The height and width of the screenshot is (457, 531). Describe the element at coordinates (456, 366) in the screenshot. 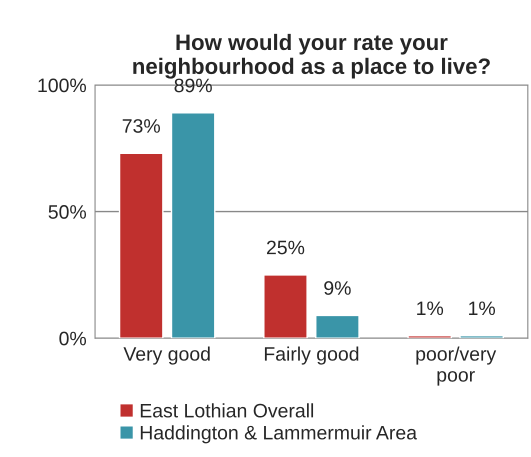

I see `x-tick-label: poor/very poor` at that location.